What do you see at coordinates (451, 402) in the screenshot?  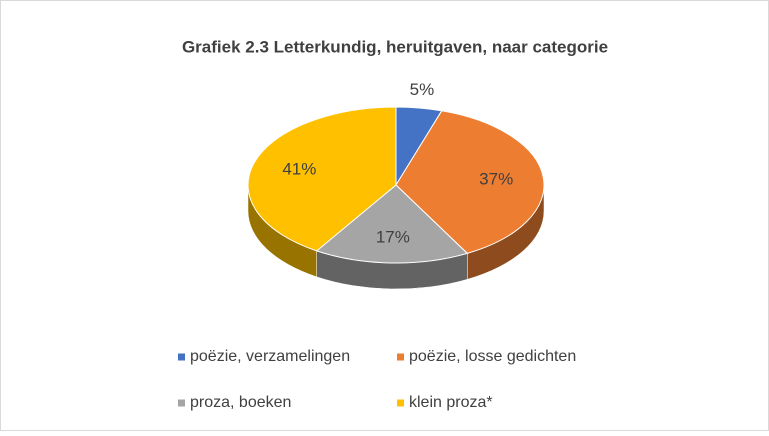 I see `legend-label: klein proza*` at bounding box center [451, 402].